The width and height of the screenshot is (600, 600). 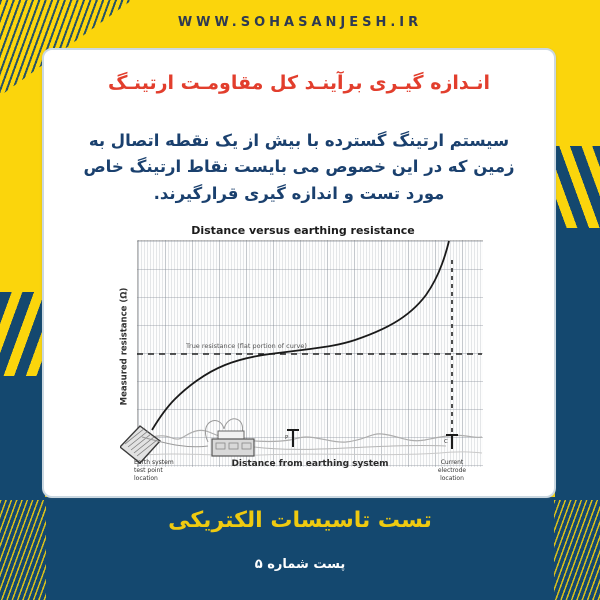 What do you see at coordinates (287, 438) in the screenshot?
I see `p-electrode-marker: P` at bounding box center [287, 438].